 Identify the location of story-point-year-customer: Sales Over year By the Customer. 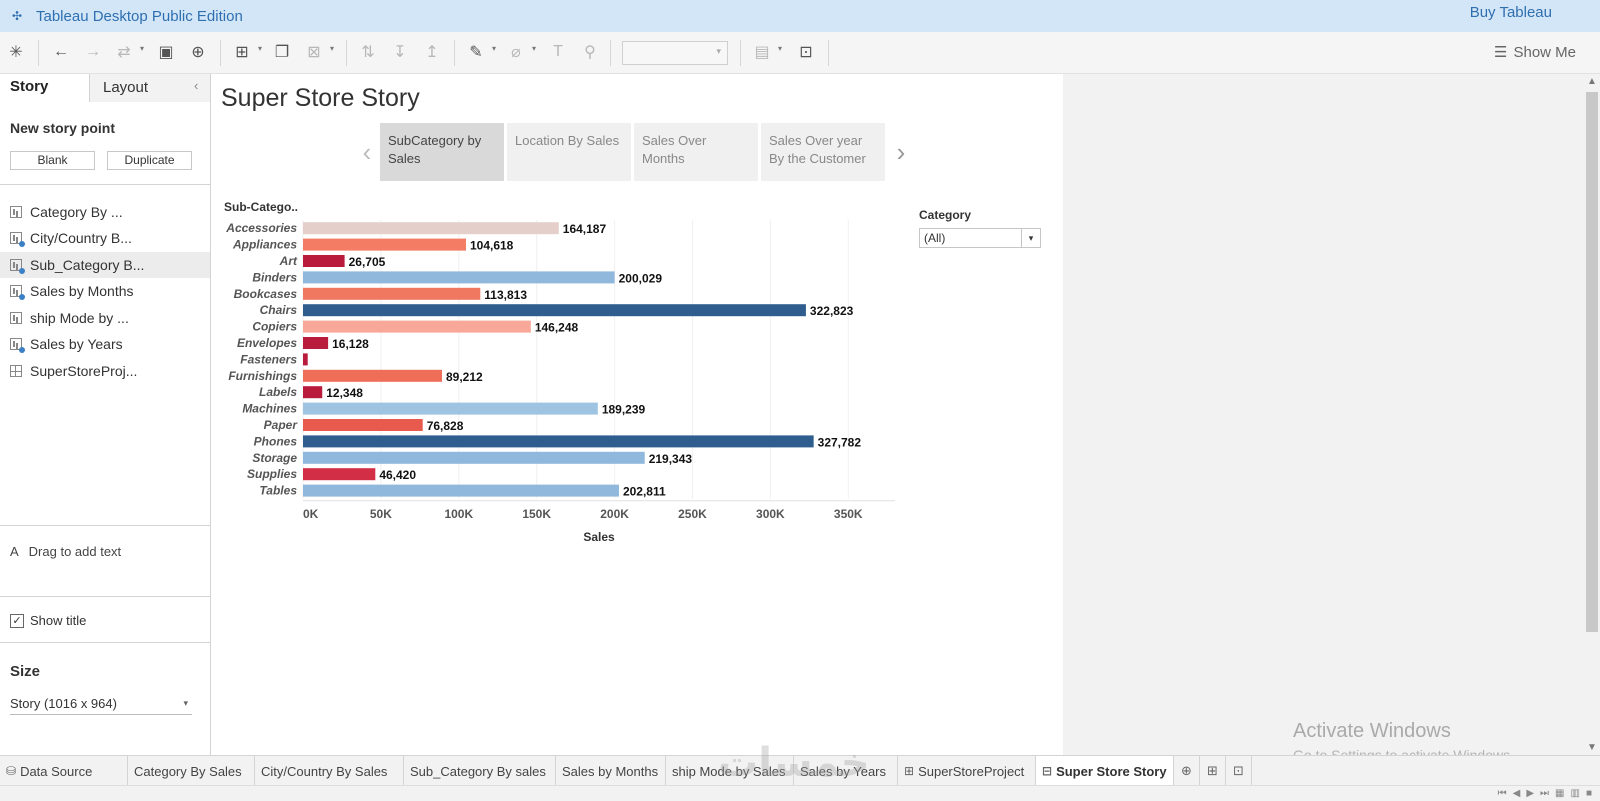
(823, 152).